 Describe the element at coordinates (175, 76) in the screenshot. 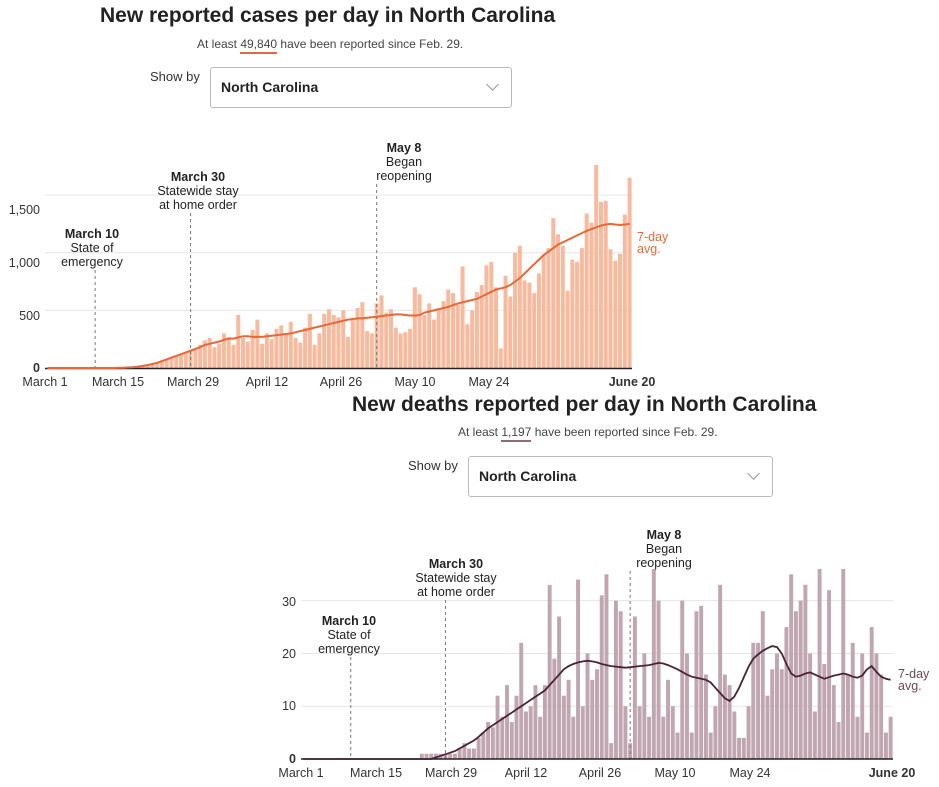

I see `cases-show-by-label: Show by` at that location.